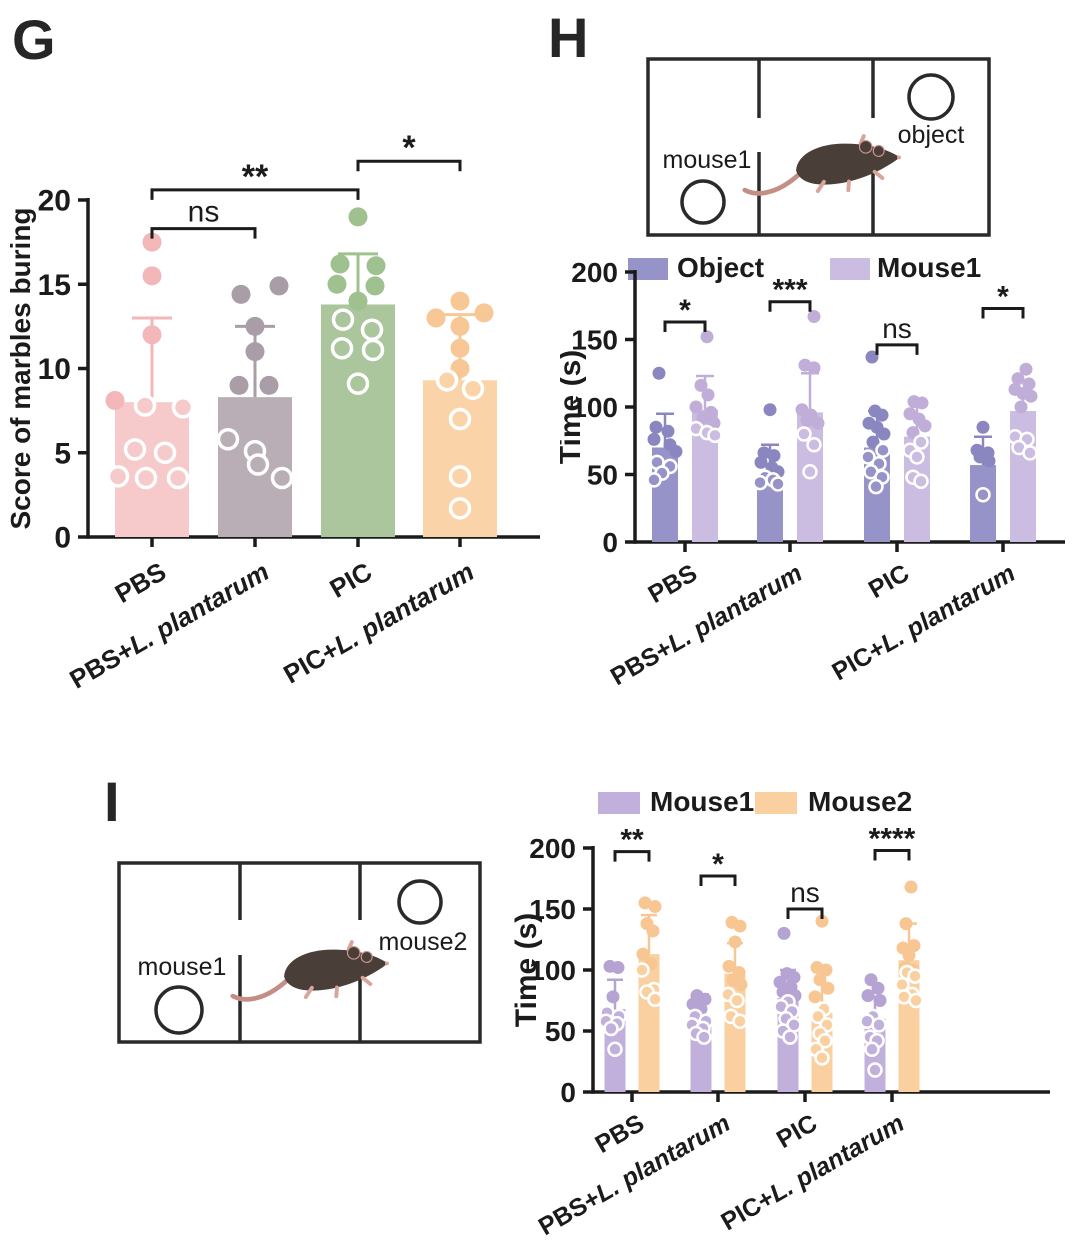 This screenshot has width=1080, height=1241. Describe the element at coordinates (387, 963) in the screenshot. I see `mouse-nose` at that location.